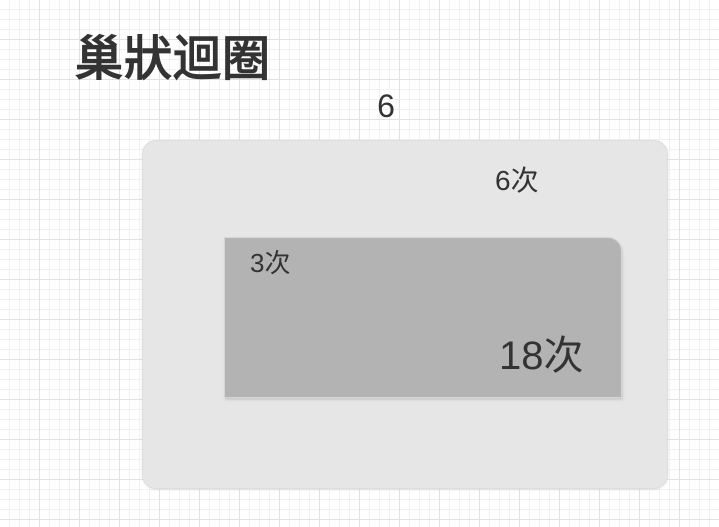 The height and width of the screenshot is (527, 719). I want to click on outer-loop-label: 6次, so click(517, 180).